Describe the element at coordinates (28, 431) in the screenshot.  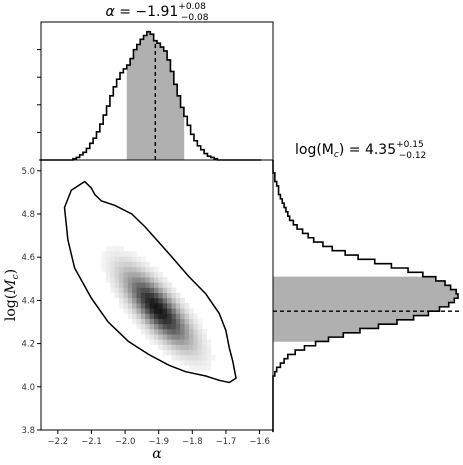
I see `y-tick-label: 3.8` at that location.